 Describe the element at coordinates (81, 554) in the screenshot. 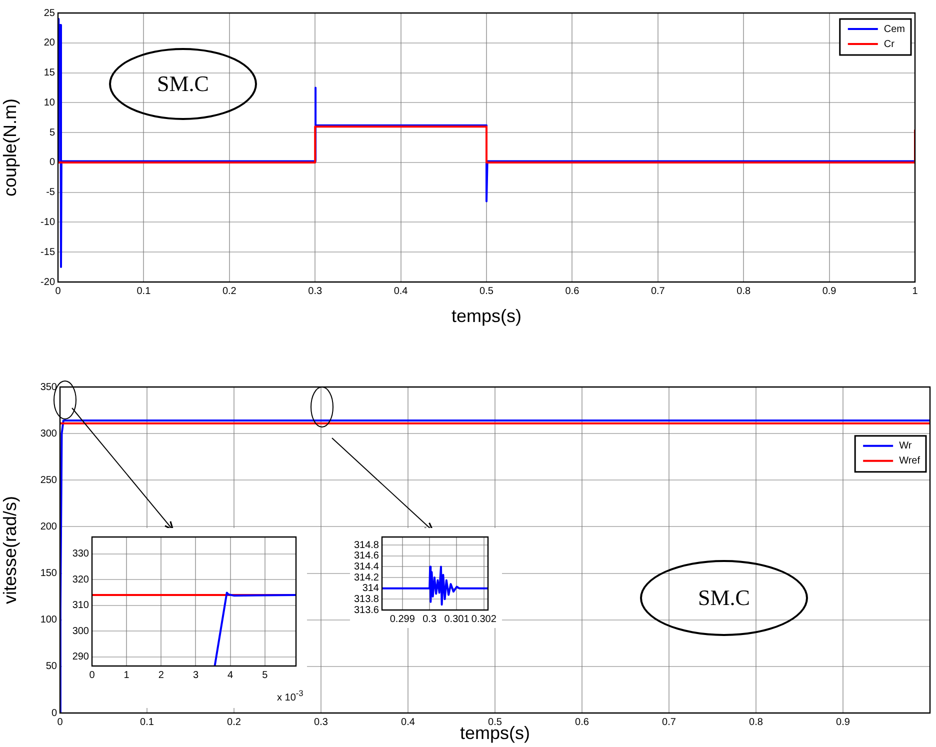

I see `y-tick-label: 330` at that location.